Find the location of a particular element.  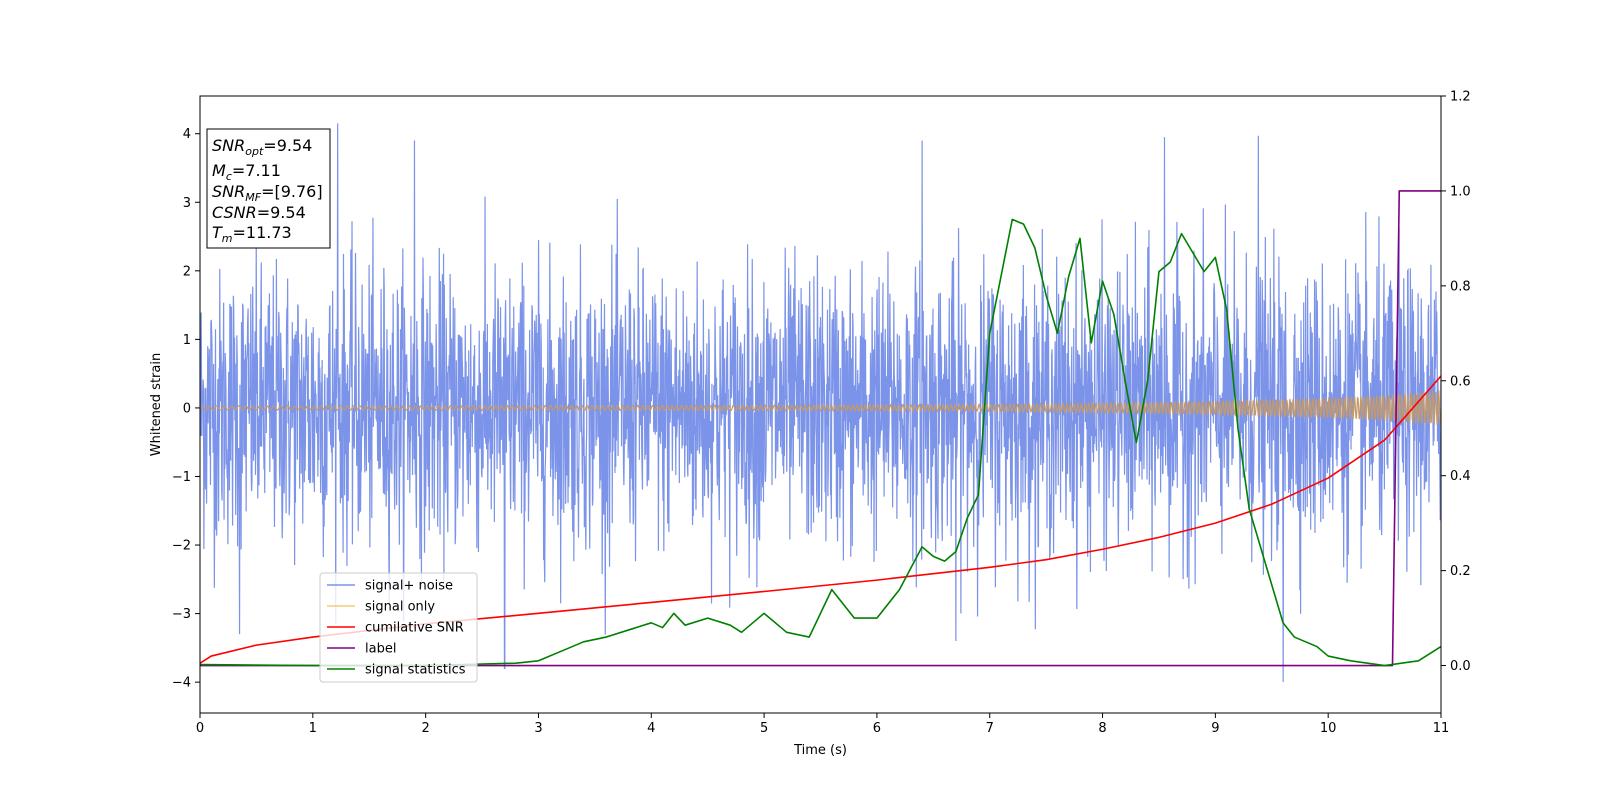

legend-label: signal statistics is located at coordinates (415, 670).